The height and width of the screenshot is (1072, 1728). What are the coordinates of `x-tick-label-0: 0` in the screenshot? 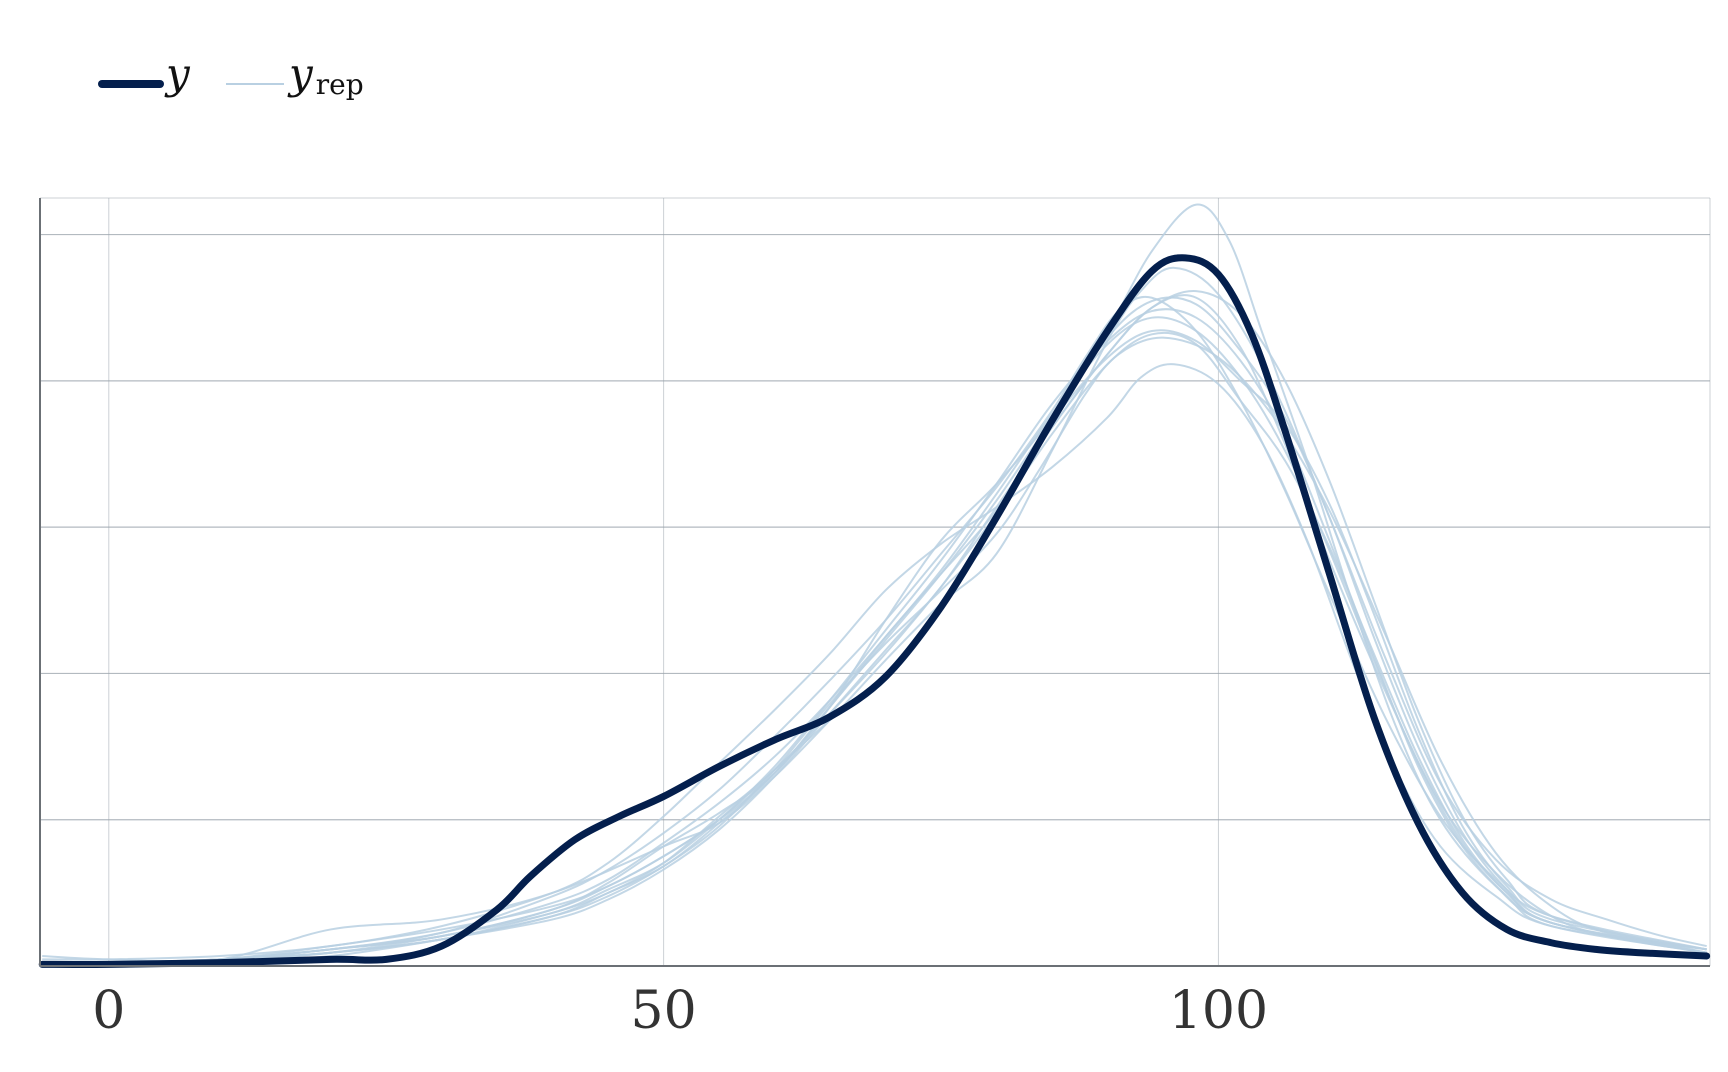 It's located at (108, 1011).